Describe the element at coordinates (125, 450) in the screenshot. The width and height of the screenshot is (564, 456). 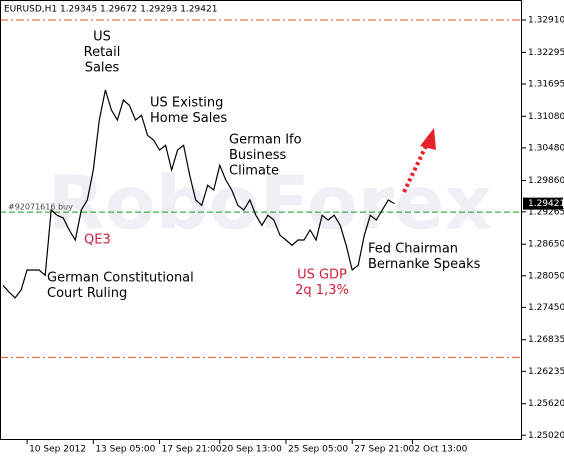
I see `x-tick-label: 13 Sep 05:00` at that location.